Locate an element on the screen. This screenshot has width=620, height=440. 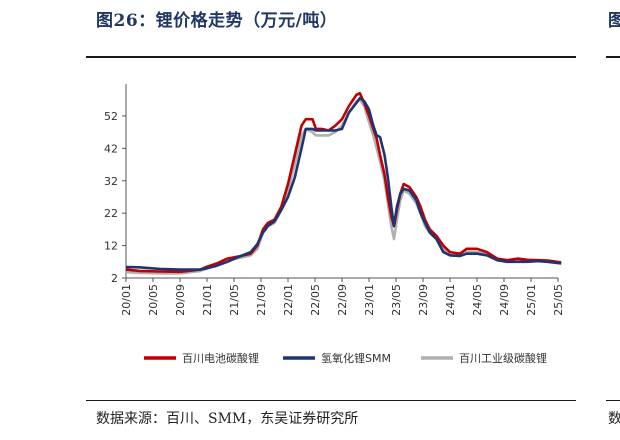
x-tick-label: 23/05 is located at coordinates (396, 300).